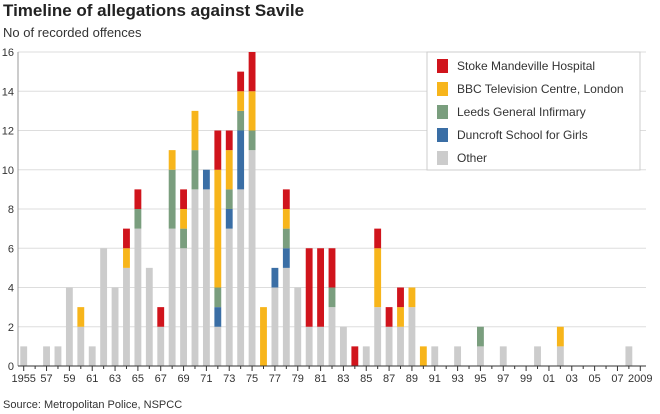  Describe the element at coordinates (58, 356) in the screenshot. I see `bar-segment-1958` at that location.